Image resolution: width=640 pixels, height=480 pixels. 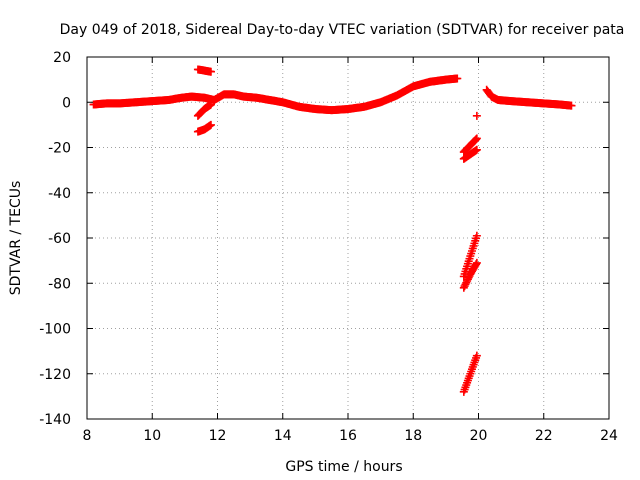 I want to click on x-tick-label: 24, so click(x=609, y=436).